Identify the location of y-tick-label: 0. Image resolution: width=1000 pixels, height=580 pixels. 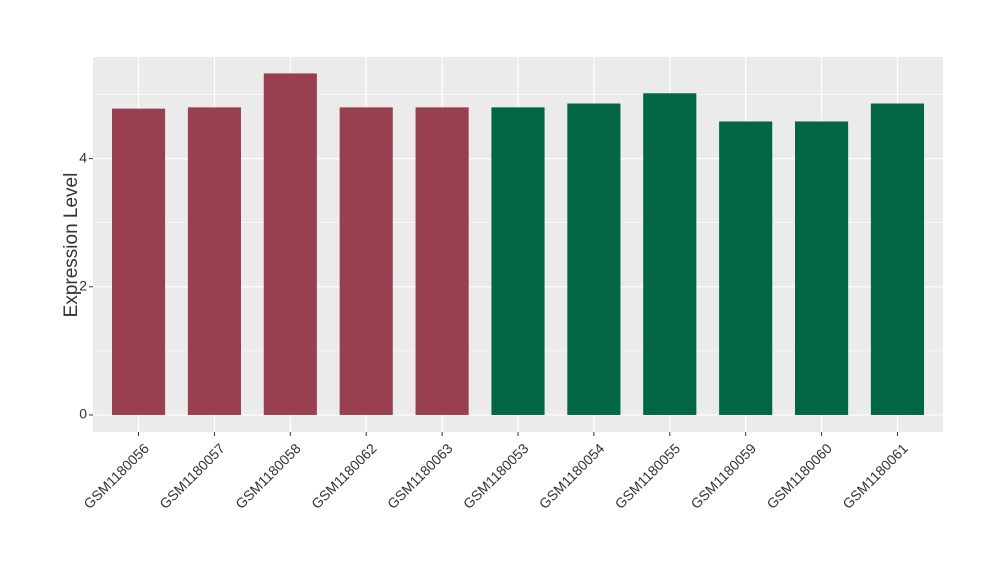
(83, 414).